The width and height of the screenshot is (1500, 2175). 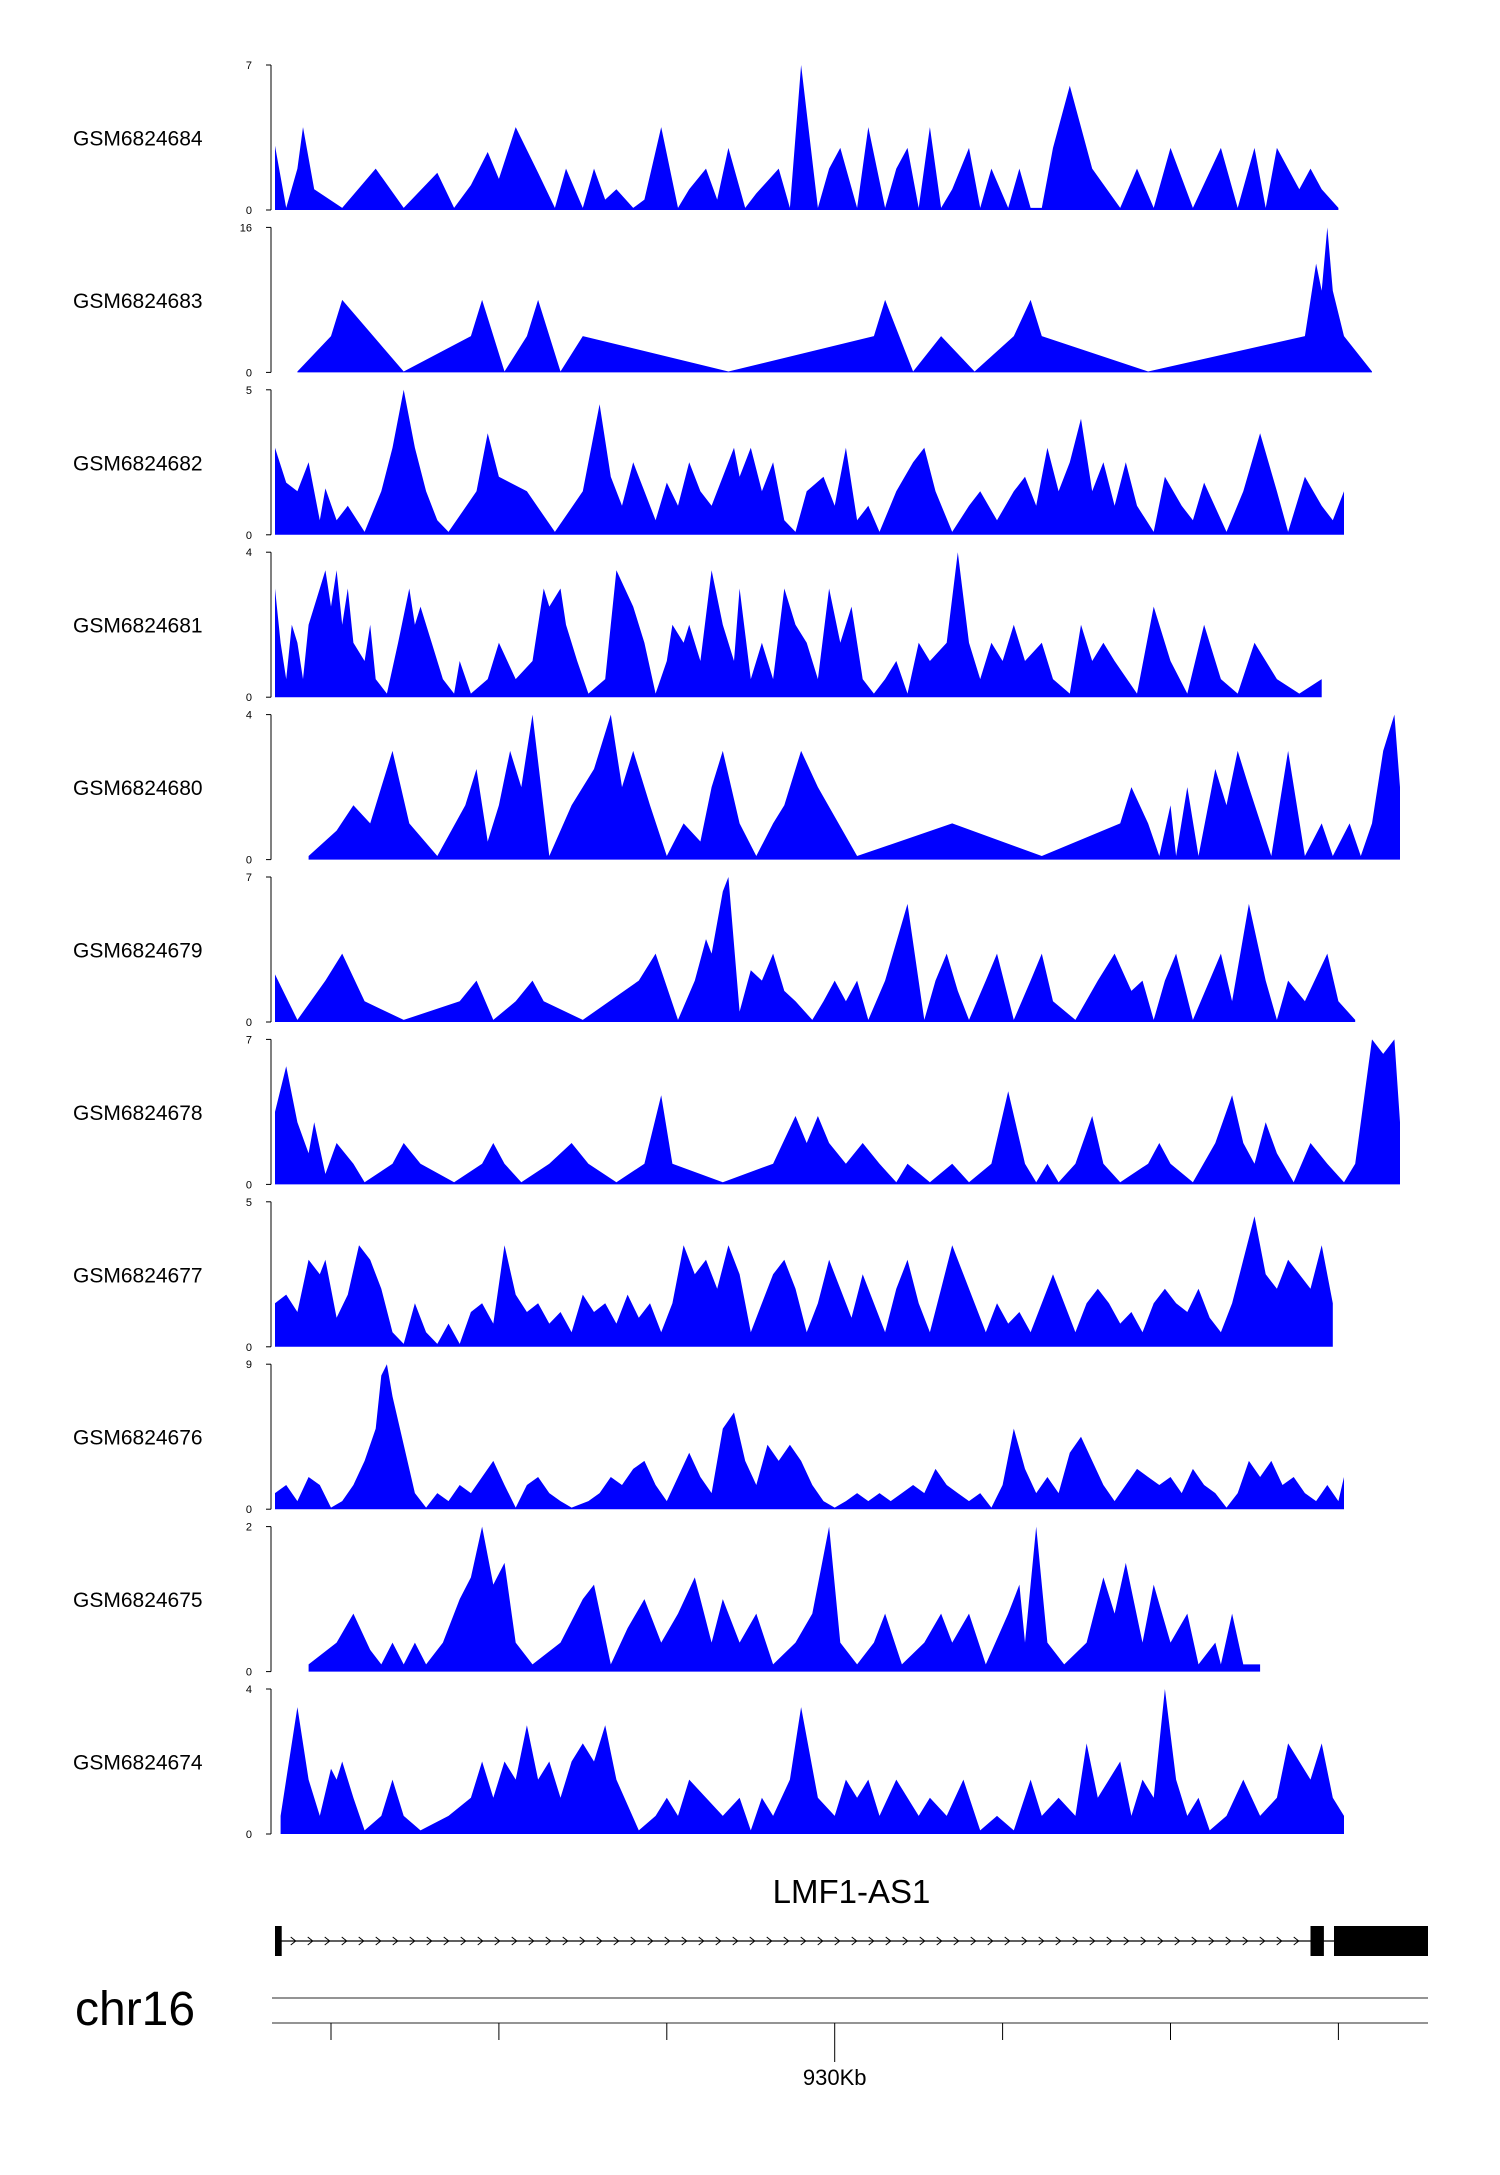 What do you see at coordinates (249, 553) in the screenshot?
I see `y-max-label: 4` at bounding box center [249, 553].